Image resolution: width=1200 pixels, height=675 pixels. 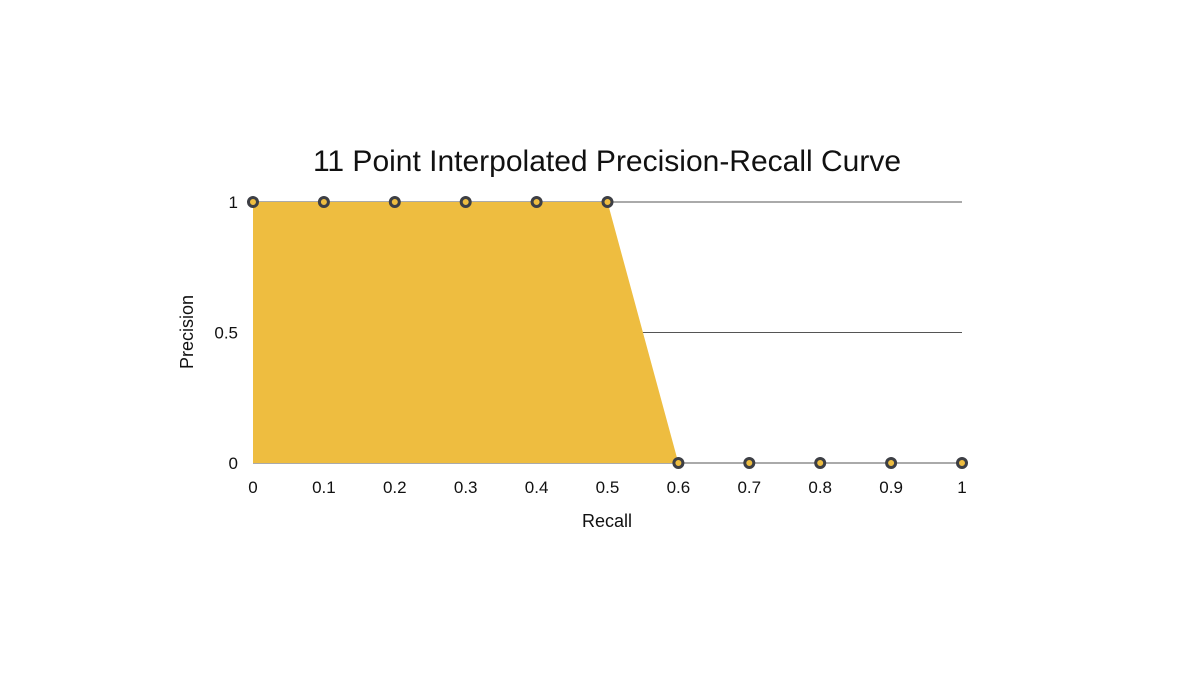 I want to click on x-axis-ticks: 0 0.1 0.2 0.3 0.4 0.5 0.6 0.7 0.8 0.9 1, so click(x=607, y=487).